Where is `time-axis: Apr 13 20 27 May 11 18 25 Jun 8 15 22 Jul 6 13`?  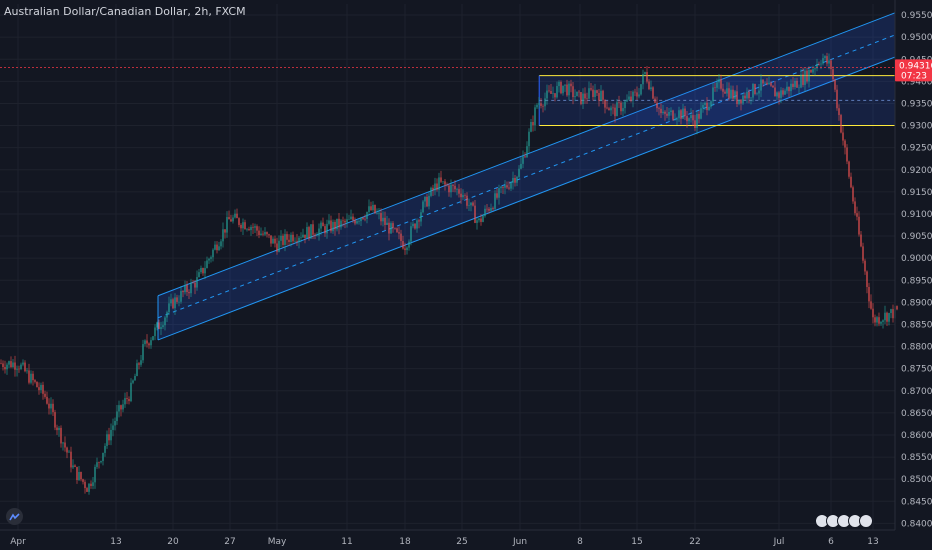
time-axis: Apr 13 20 27 May 11 18 25 Jun 8 15 22 Jul 6 13 is located at coordinates (447, 538).